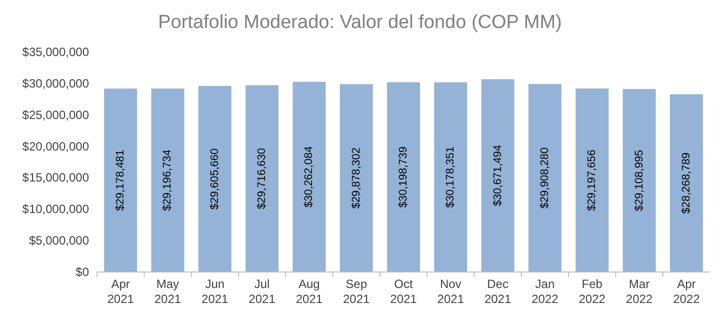  I want to click on data-label: $29,716,630, so click(262, 179).